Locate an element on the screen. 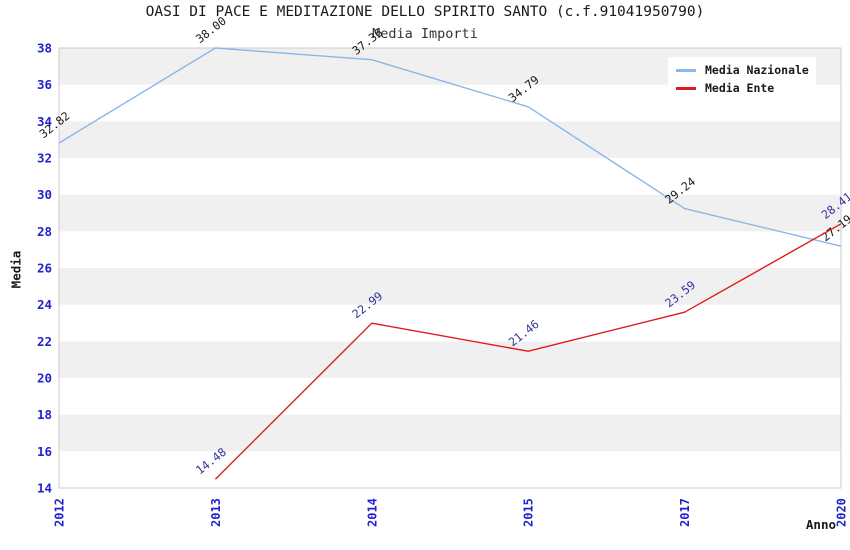 Image resolution: width=850 pixels, height=550 pixels. y-tick-label: 26 is located at coordinates (44, 268).